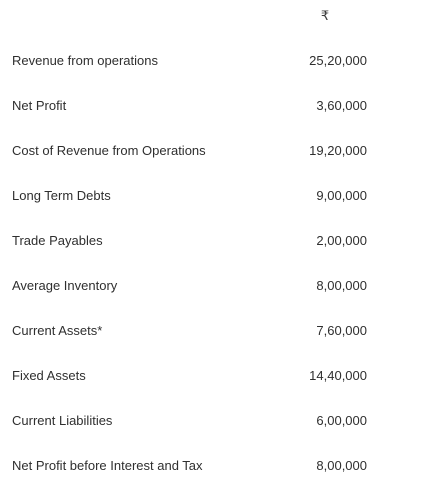  I want to click on table-row-trade-payables: Trade Payables 2,00,000, so click(212, 240).